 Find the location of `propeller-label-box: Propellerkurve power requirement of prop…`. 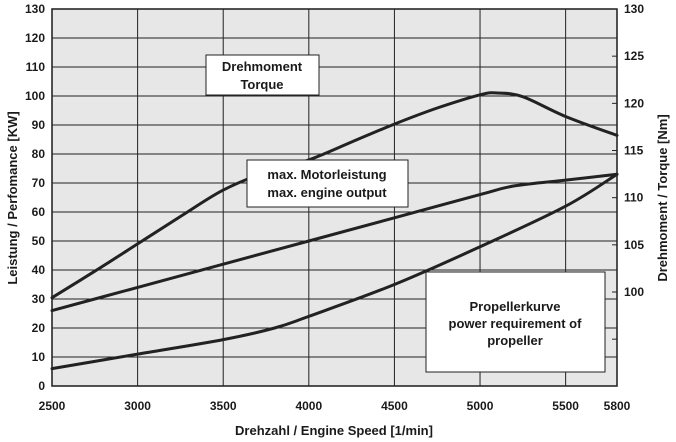

propeller-label-box: Propellerkurve power requirement of prop… is located at coordinates (515, 322).